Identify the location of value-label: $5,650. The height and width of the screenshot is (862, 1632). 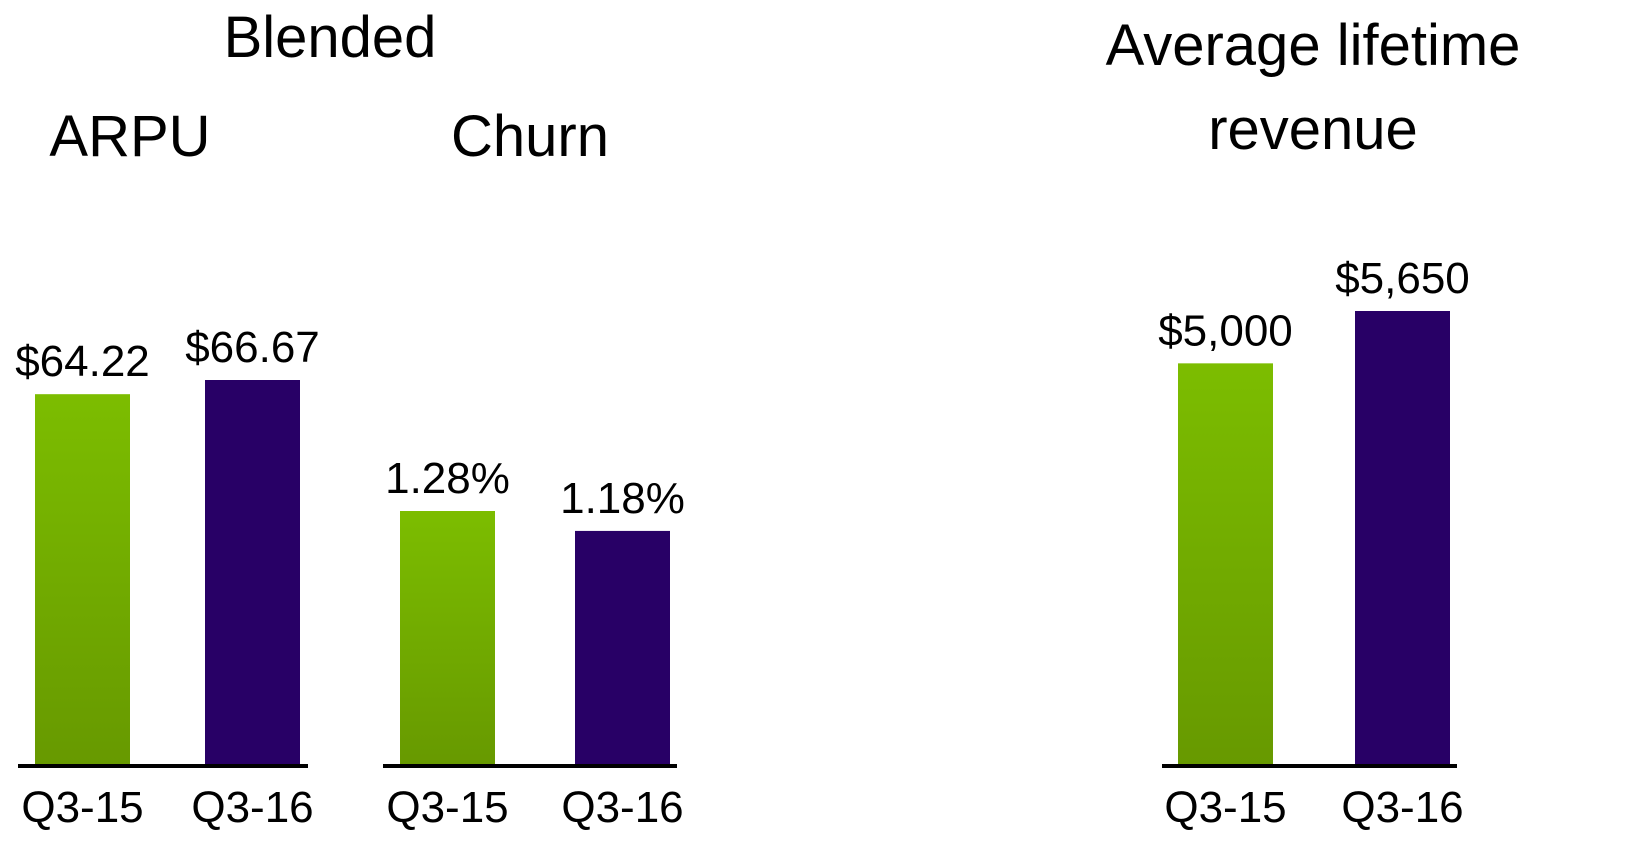
(1402, 278).